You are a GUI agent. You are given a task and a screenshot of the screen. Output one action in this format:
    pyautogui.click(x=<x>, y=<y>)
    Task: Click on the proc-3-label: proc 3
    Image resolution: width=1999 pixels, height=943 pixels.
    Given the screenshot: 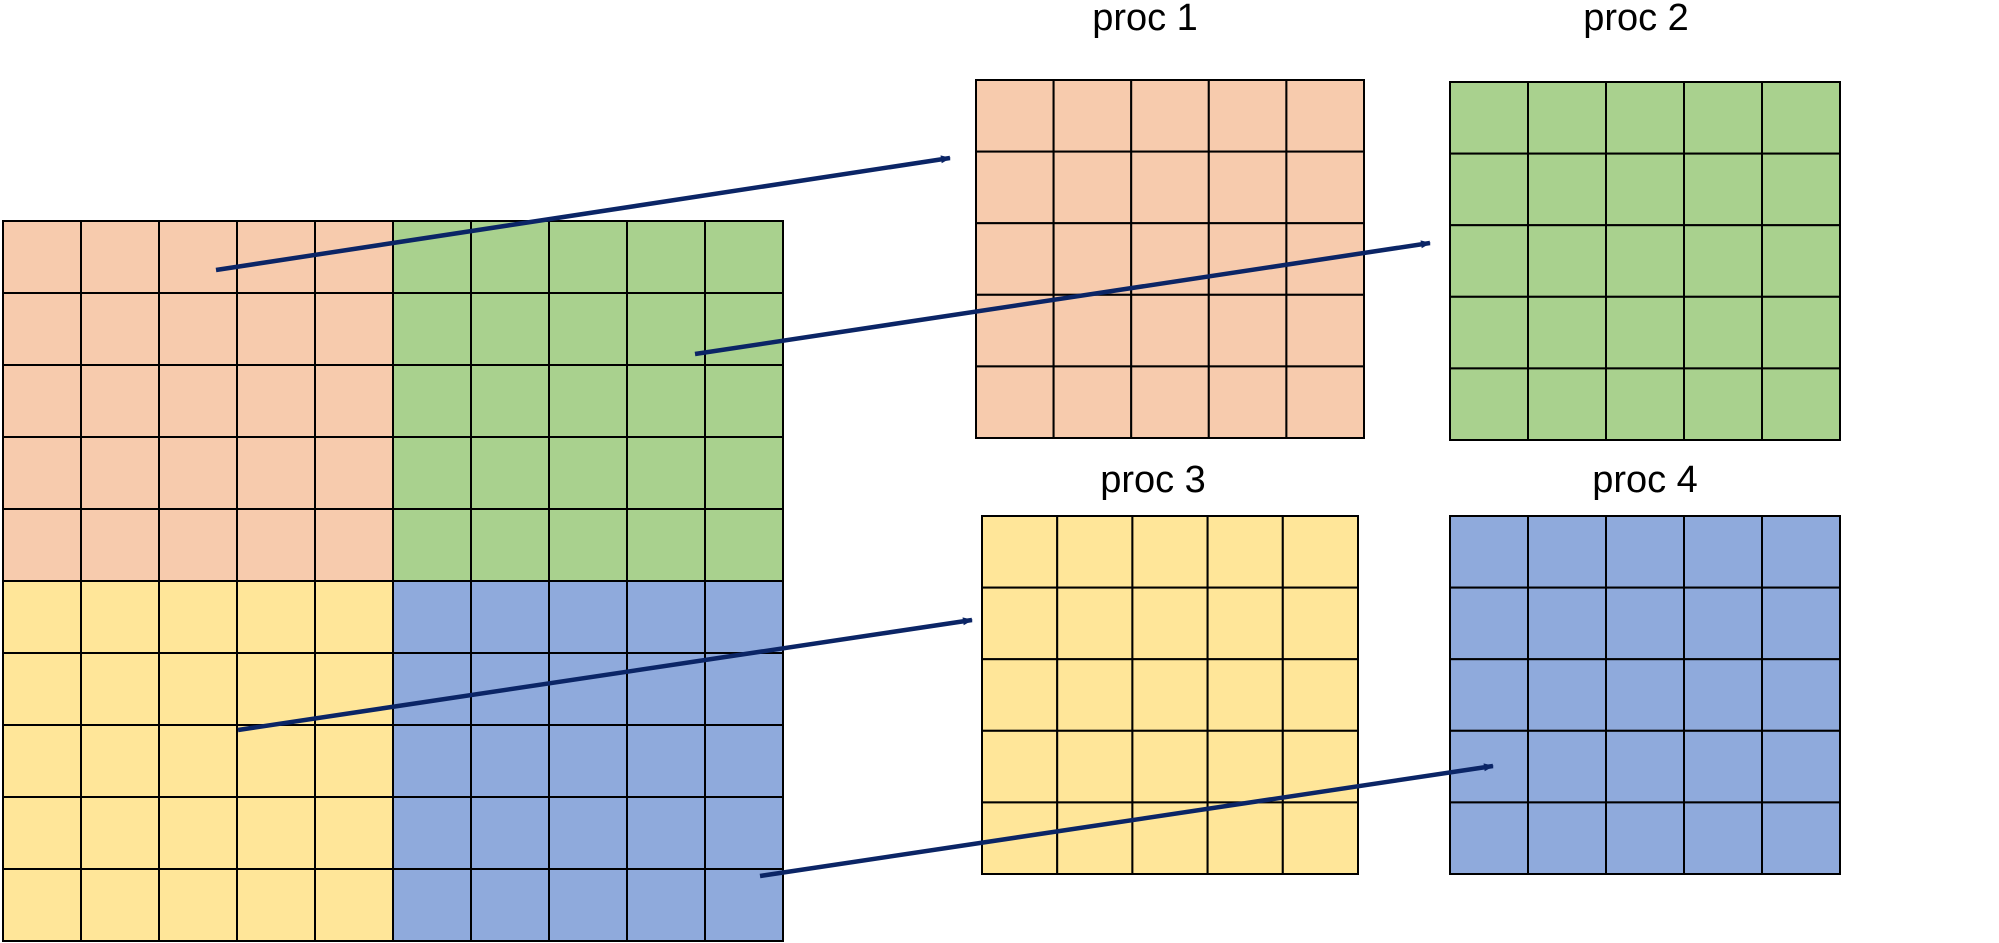 What is the action you would take?
    pyautogui.click(x=1153, y=480)
    